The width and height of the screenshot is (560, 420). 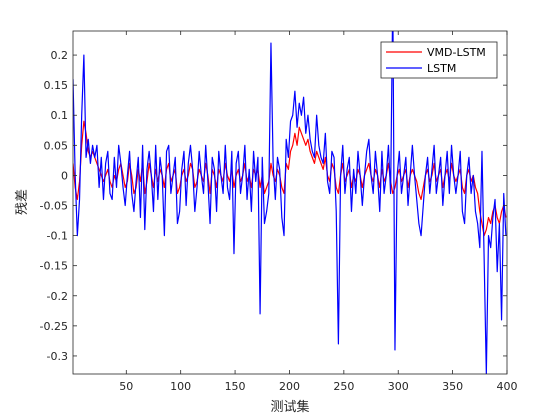 I want to click on x-tick-label: 200, so click(x=289, y=386).